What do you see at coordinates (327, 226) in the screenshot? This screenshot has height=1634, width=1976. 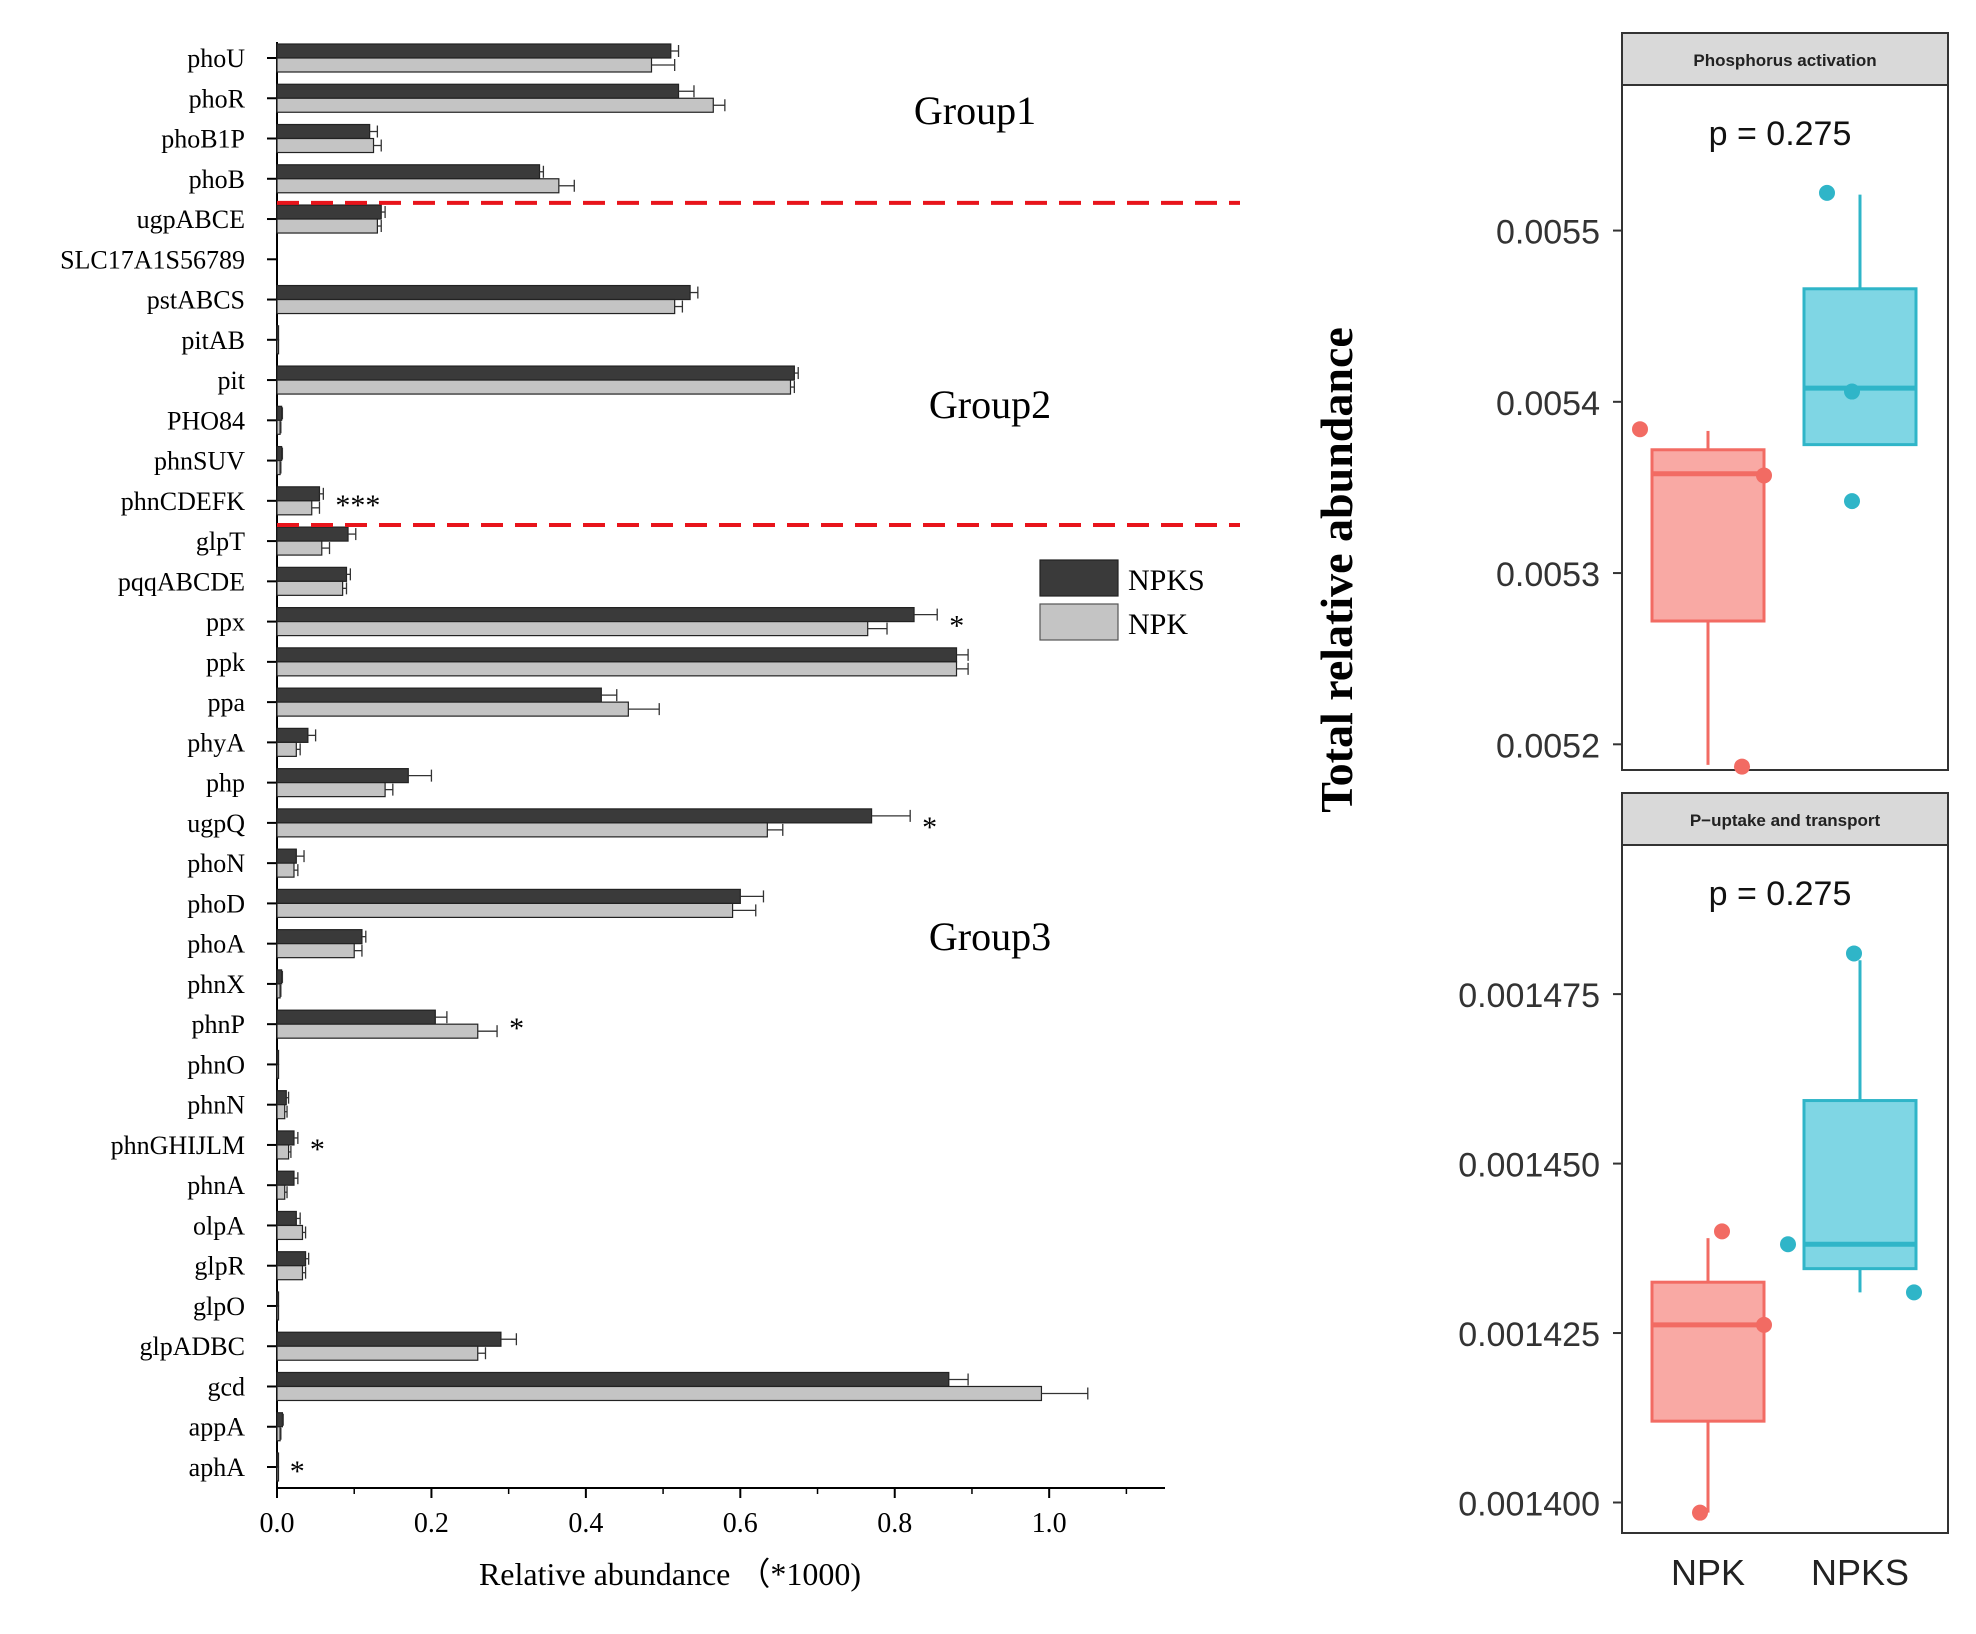 I see `bar-npk-ugpabce` at bounding box center [327, 226].